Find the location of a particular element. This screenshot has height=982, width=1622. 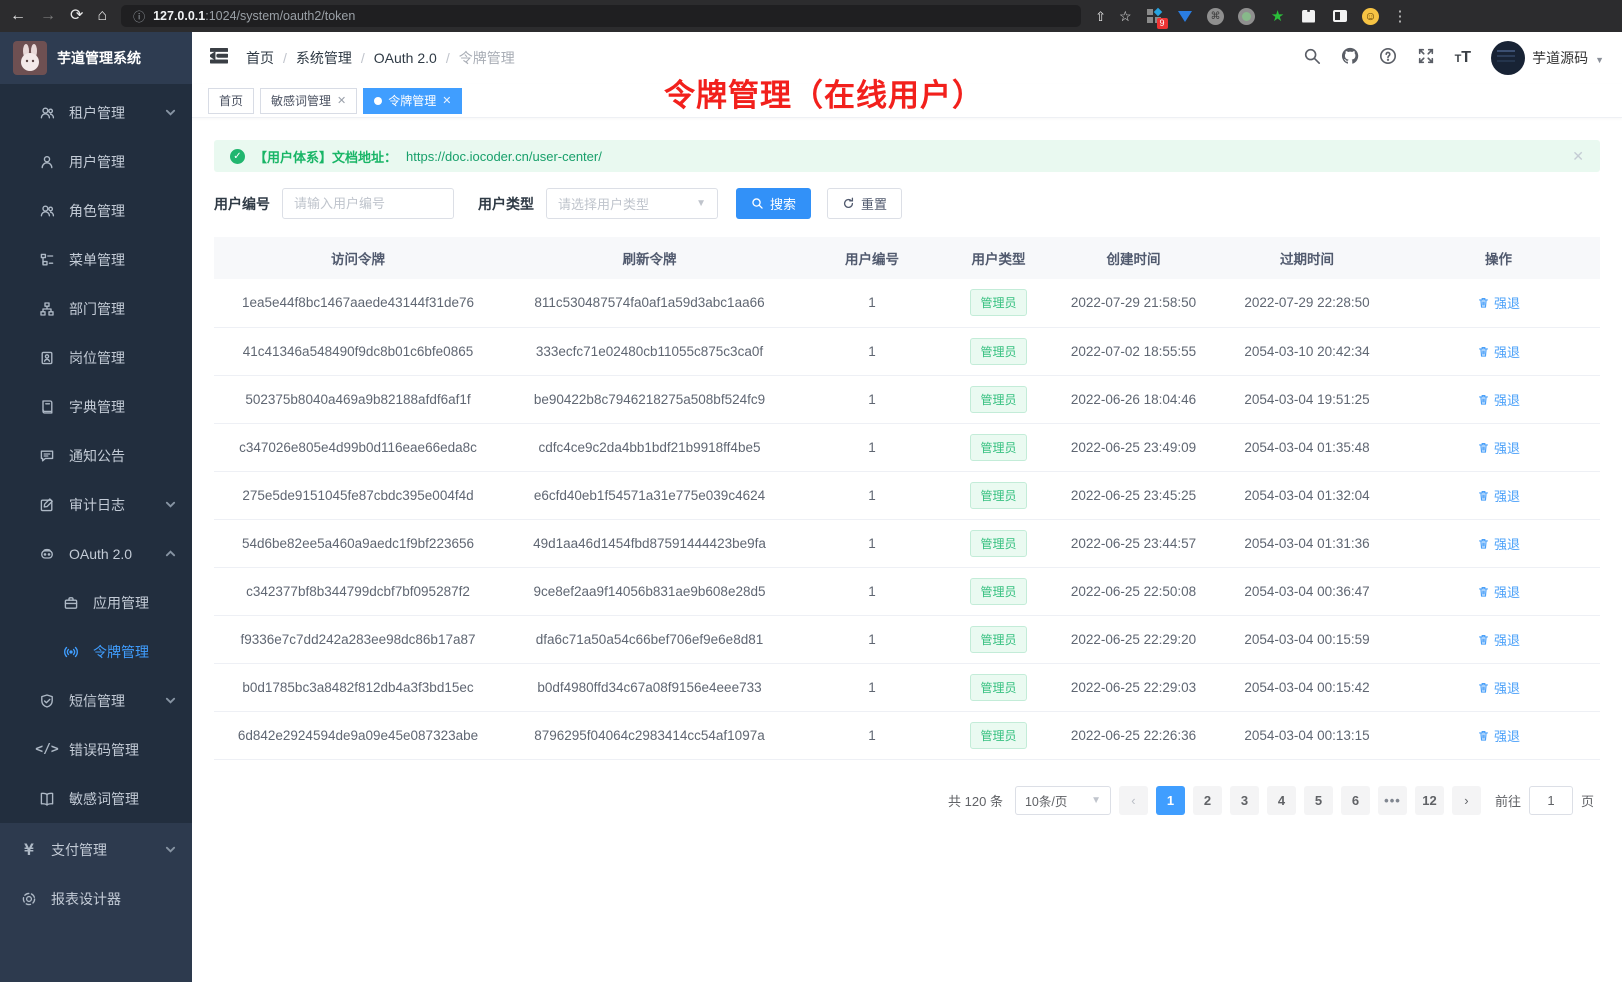

extension-puzzle-icon is located at coordinates (1309, 16).